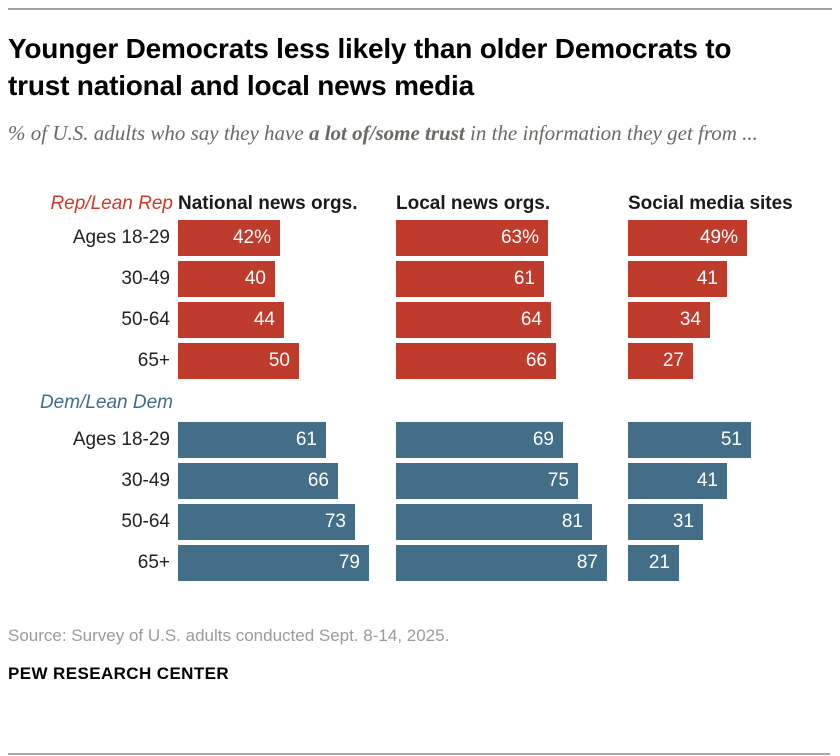 This screenshot has height=756, width=840. Describe the element at coordinates (158, 133) in the screenshot. I see `subtitle-prefix: % of U.S. adults who say they have` at that location.